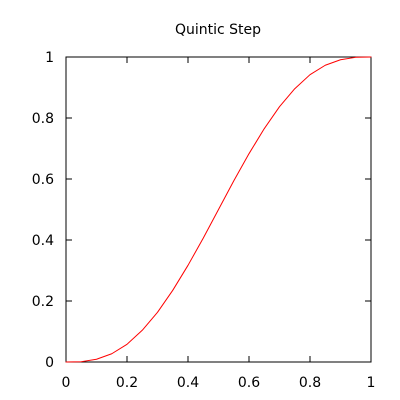  Describe the element at coordinates (49, 58) in the screenshot. I see `y-tick-label: 1` at that location.